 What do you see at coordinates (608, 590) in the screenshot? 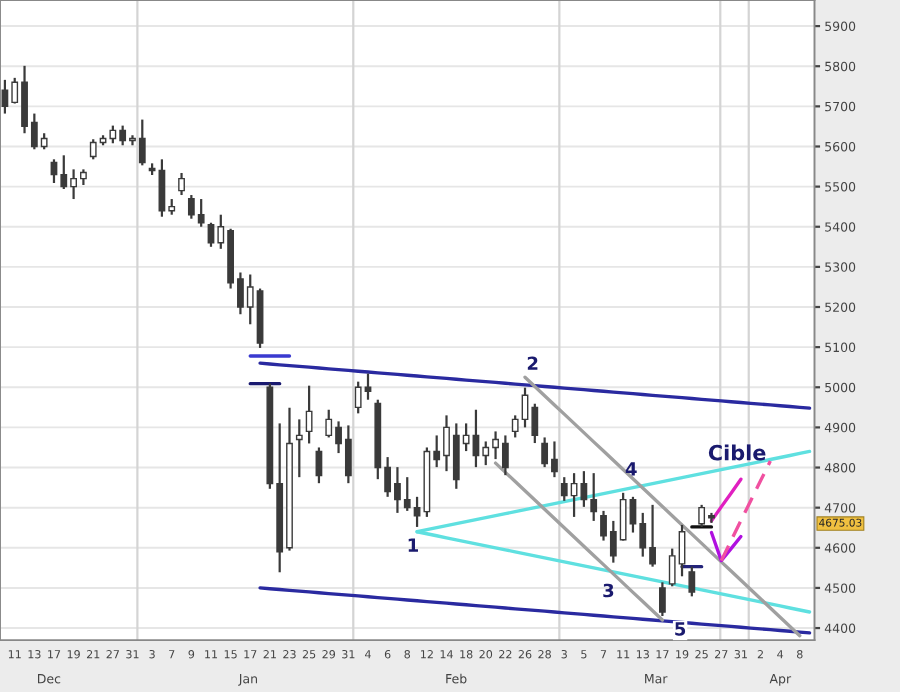
I see `annotation: 3` at bounding box center [608, 590].